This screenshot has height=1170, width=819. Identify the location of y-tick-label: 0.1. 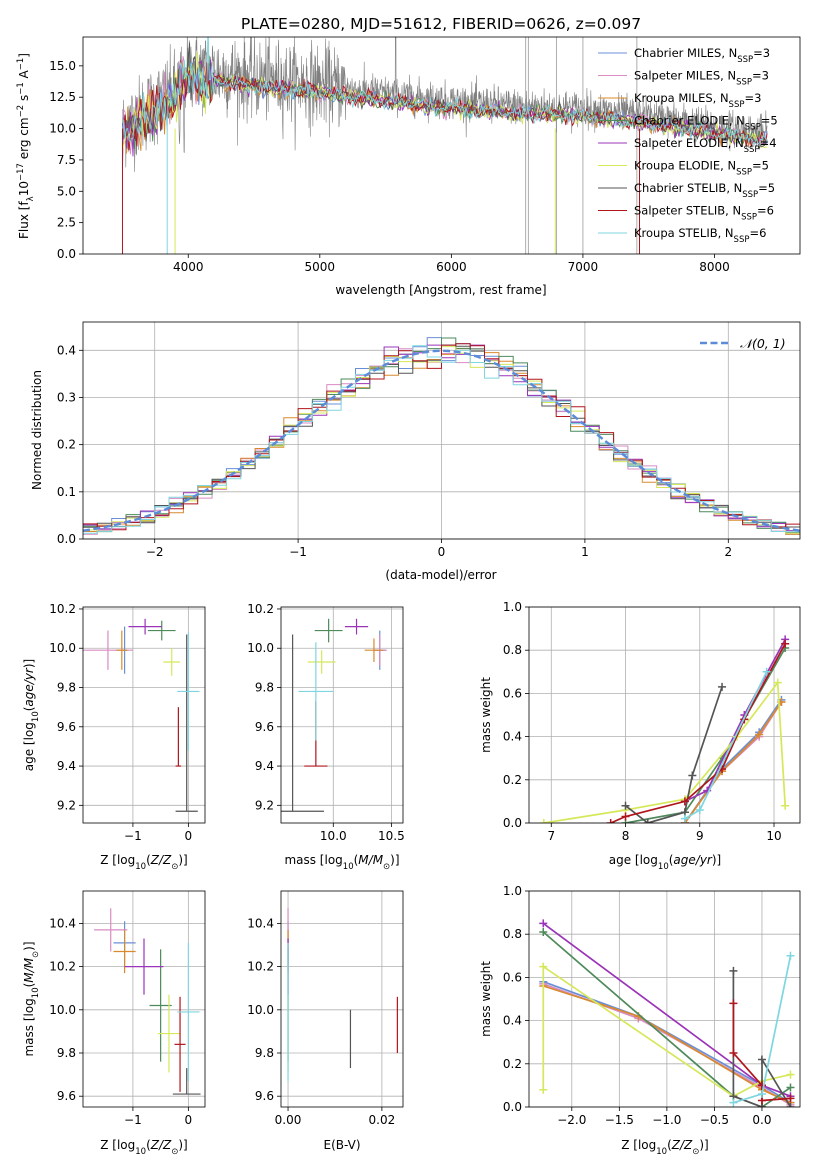
(66, 492).